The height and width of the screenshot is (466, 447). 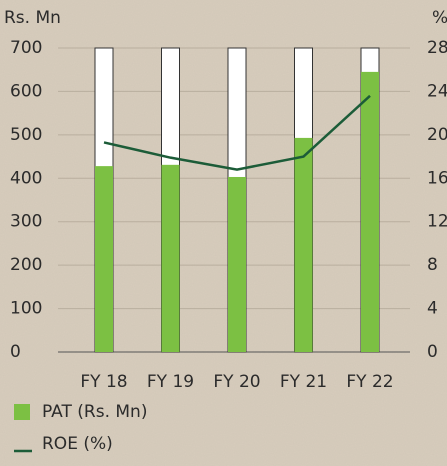 What do you see at coordinates (15, 352) in the screenshot?
I see `y-tick-label: 0` at bounding box center [15, 352].